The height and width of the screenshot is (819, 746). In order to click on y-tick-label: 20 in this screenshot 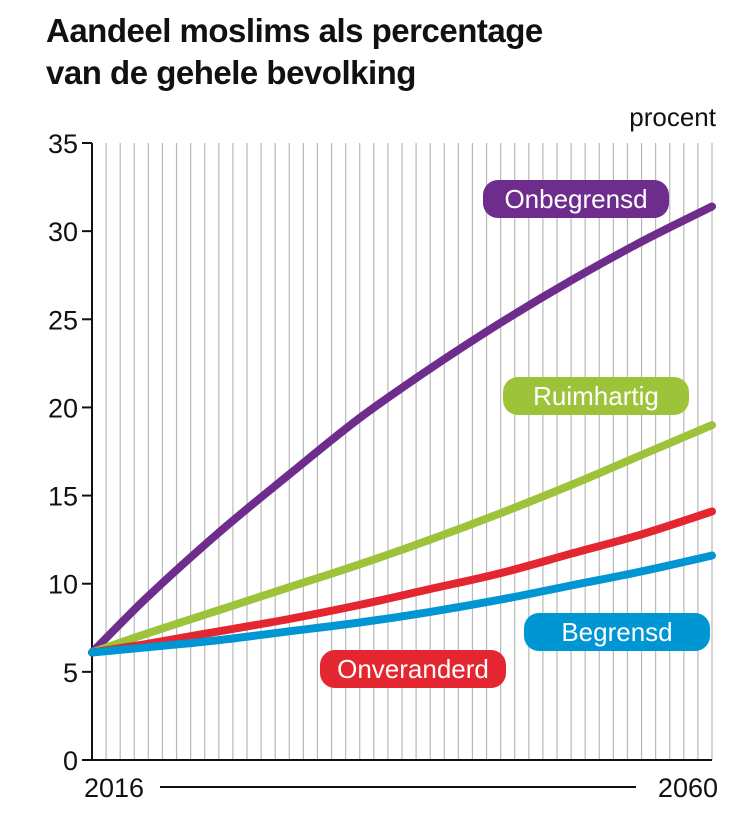, I will do `click(63, 408)`.